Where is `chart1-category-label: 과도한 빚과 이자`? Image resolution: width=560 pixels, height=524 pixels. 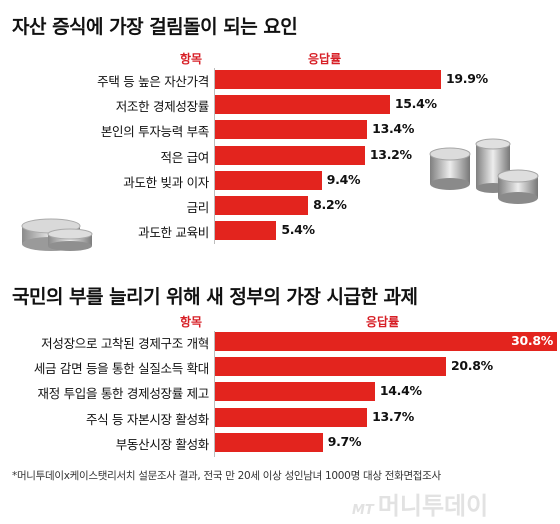 chart1-category-label: 과도한 빚과 이자 is located at coordinates (166, 182).